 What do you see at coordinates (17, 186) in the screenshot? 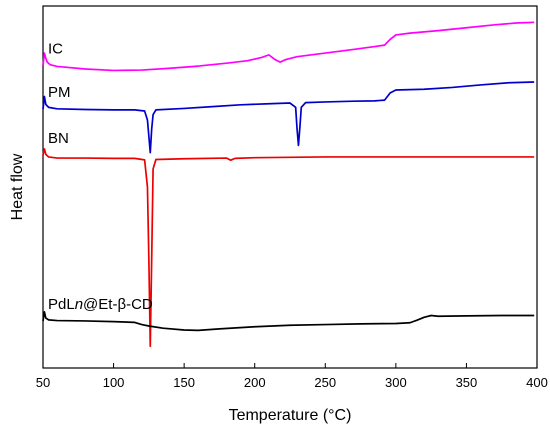
I see `y-axis-title: Heat flow` at bounding box center [17, 186].